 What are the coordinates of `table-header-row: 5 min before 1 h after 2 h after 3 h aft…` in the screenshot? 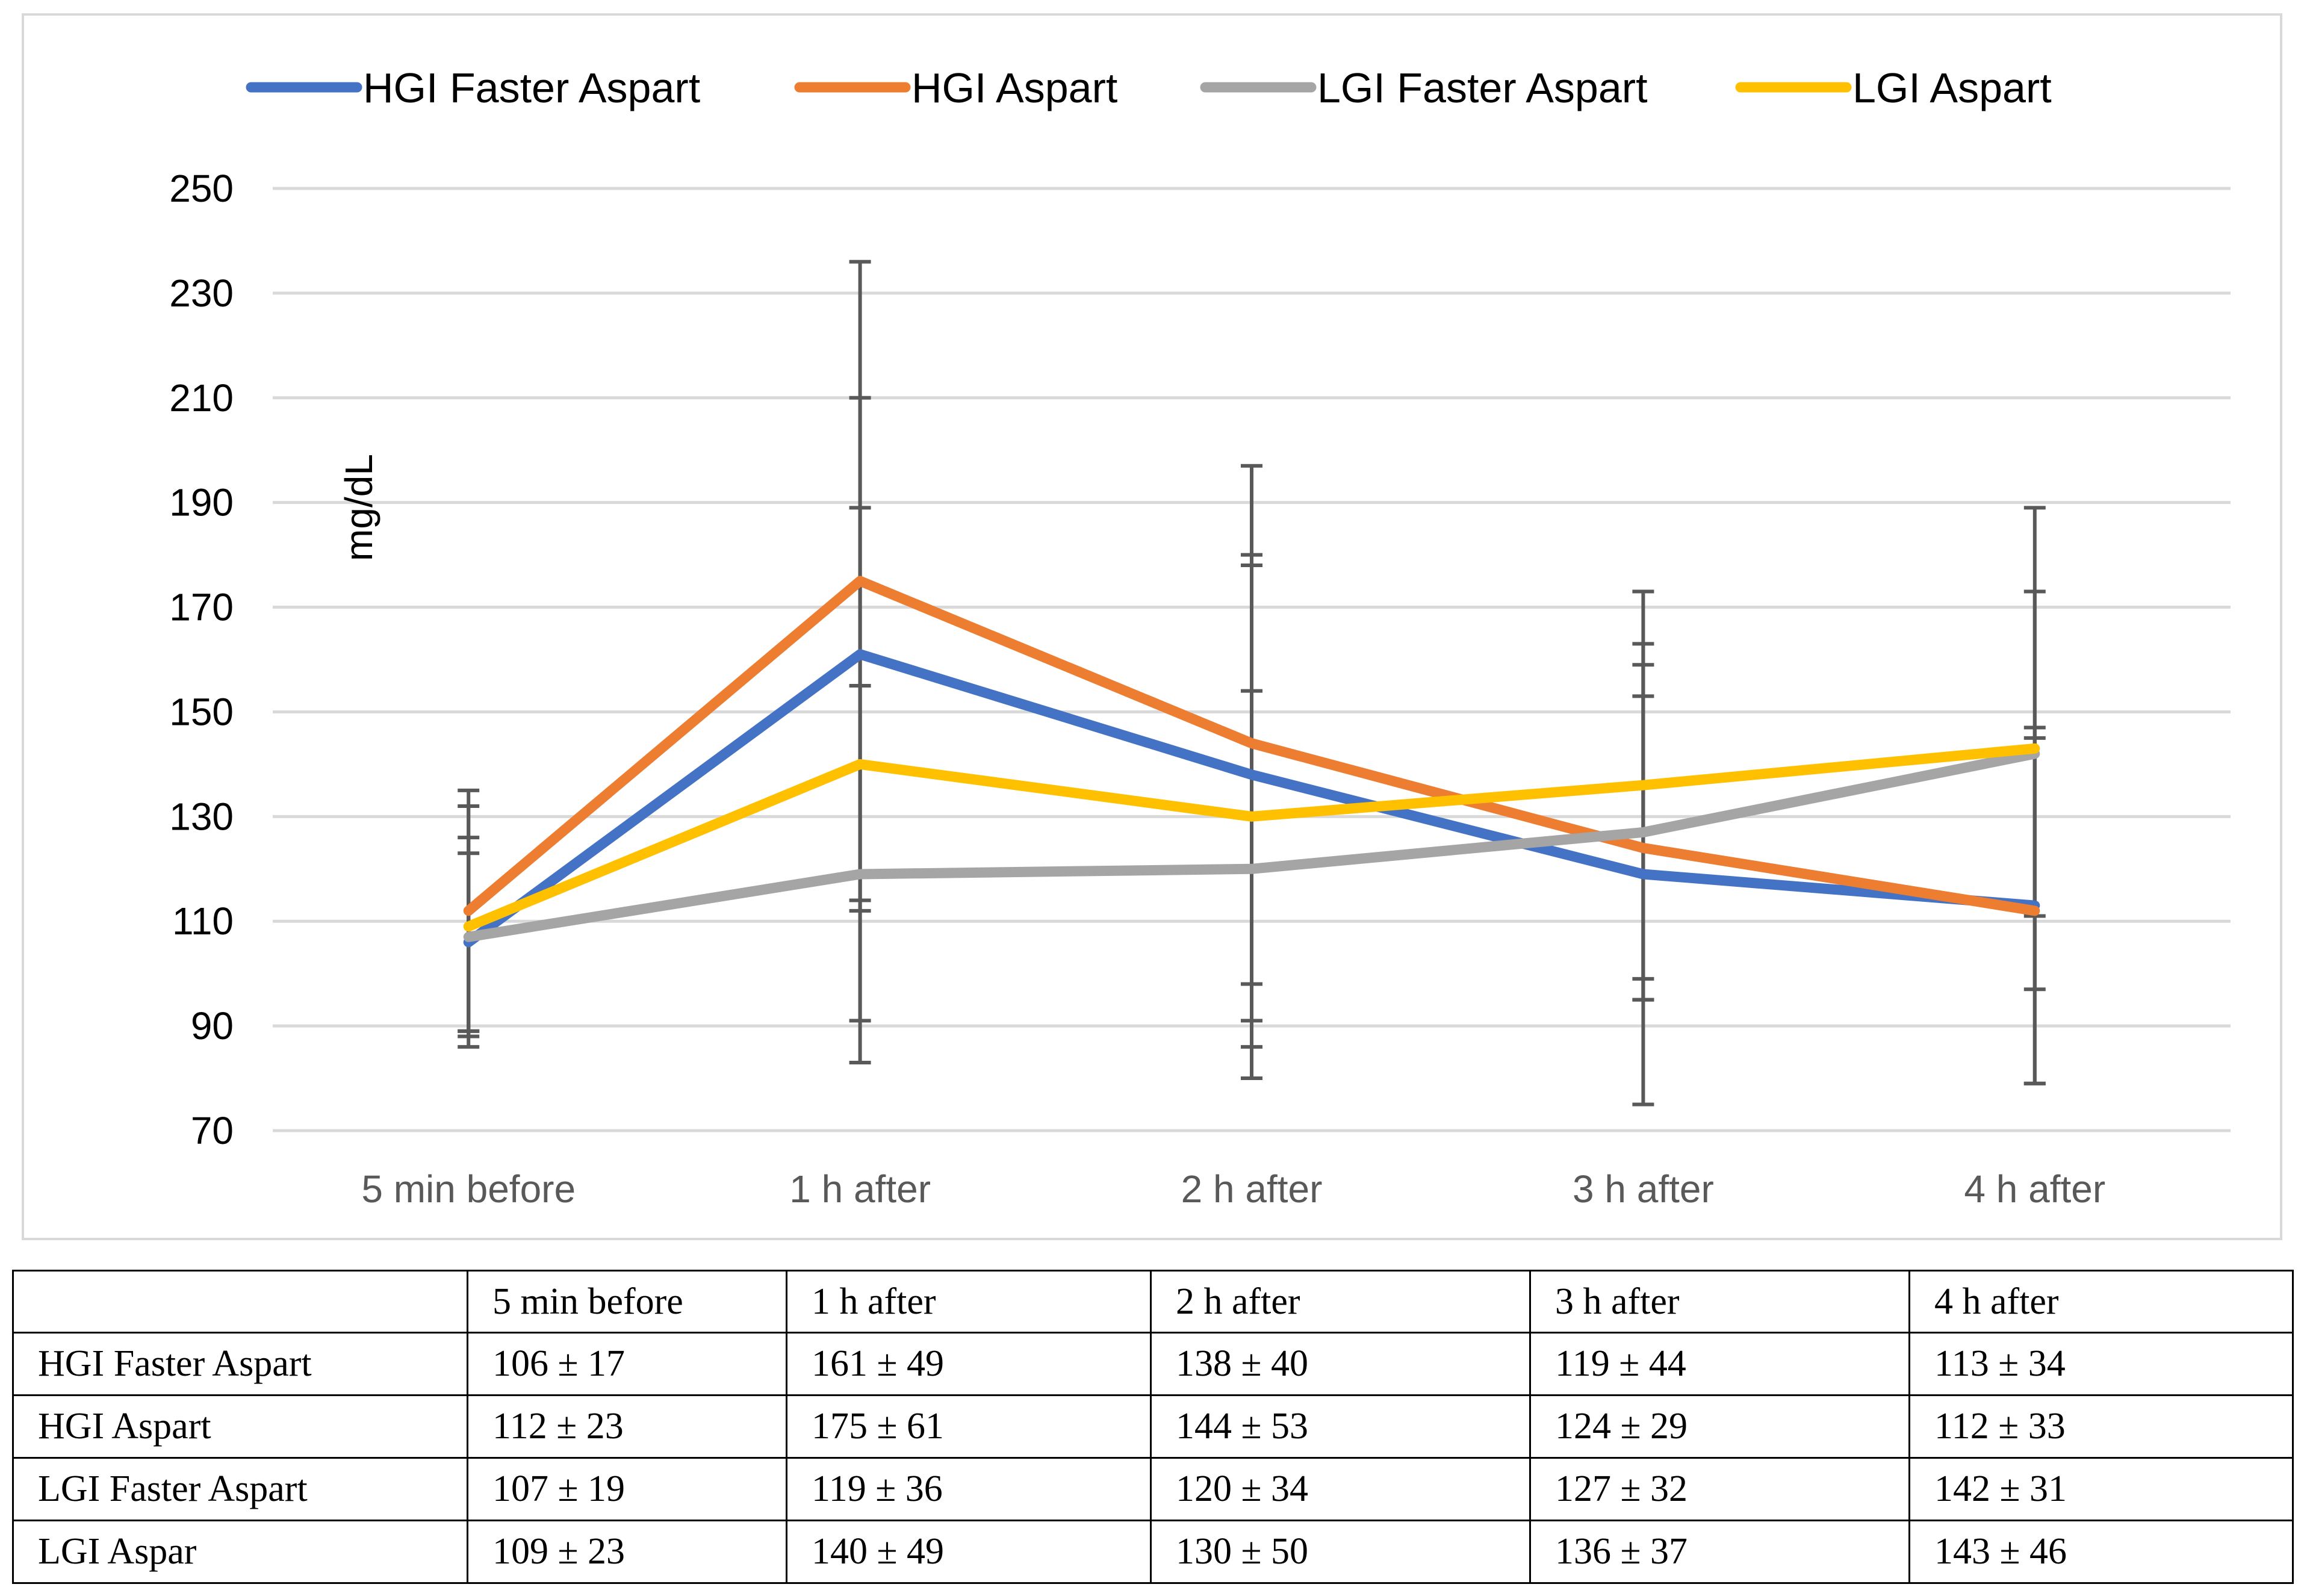 It's located at (1153, 1302).